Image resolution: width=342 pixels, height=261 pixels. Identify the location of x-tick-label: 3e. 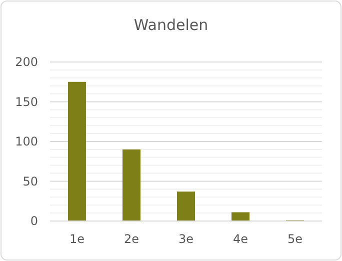
(186, 239).